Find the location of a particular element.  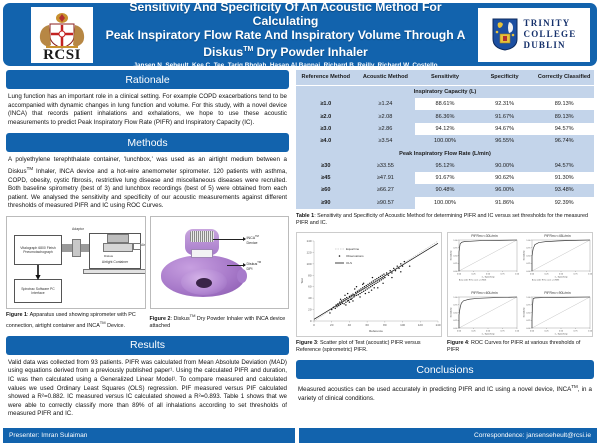

table-row: ≥30 ≥33.55 95.12% 90.00% 94.57% is located at coordinates (445, 165).